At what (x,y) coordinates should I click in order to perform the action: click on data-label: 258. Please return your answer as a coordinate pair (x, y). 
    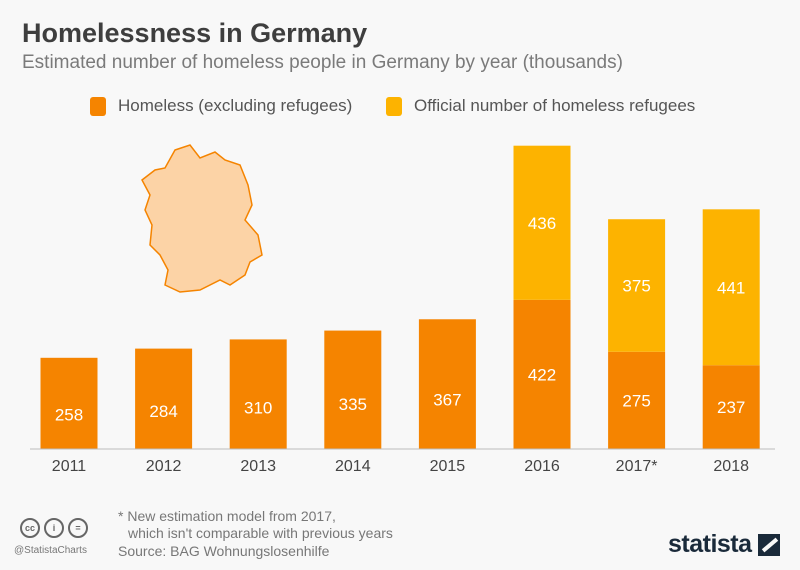
    Looking at the image, I should click on (69, 414).